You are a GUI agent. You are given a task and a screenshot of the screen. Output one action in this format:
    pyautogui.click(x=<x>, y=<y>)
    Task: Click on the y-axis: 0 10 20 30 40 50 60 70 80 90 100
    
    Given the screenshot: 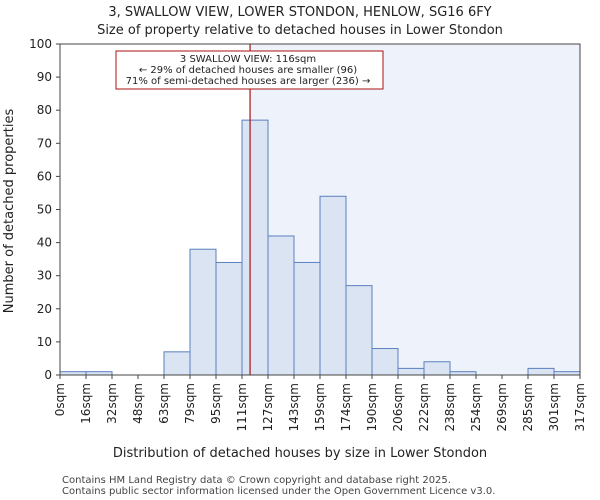 What is the action you would take?
    pyautogui.click(x=44, y=209)
    